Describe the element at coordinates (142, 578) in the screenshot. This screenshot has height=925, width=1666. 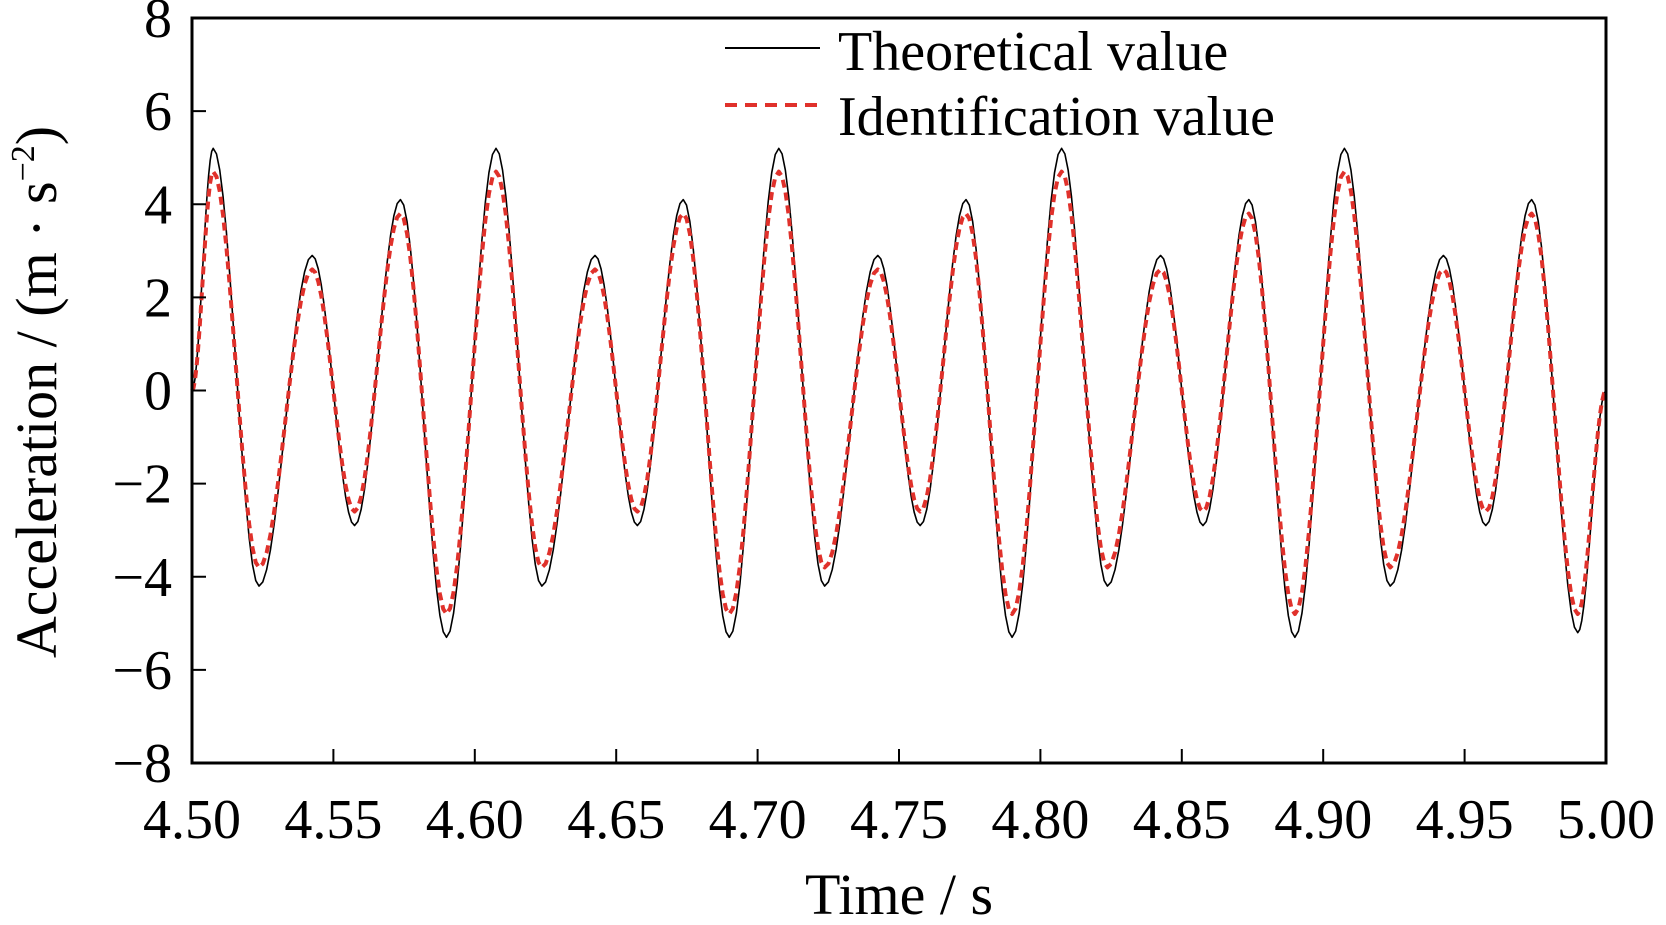
I see `y-tick-label: −4` at that location.